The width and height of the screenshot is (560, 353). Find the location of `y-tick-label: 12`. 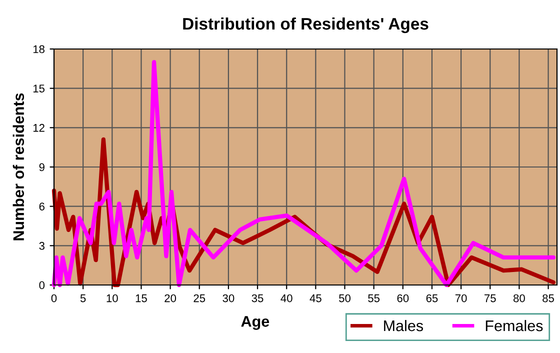

y-tick-label: 12 is located at coordinates (38, 128).